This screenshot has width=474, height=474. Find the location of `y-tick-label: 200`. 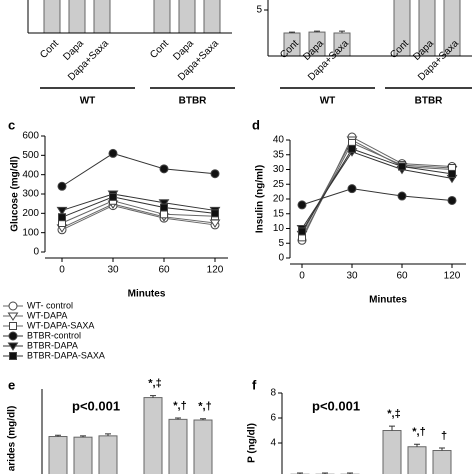

y-tick-label: 200 is located at coordinates (30, 213).